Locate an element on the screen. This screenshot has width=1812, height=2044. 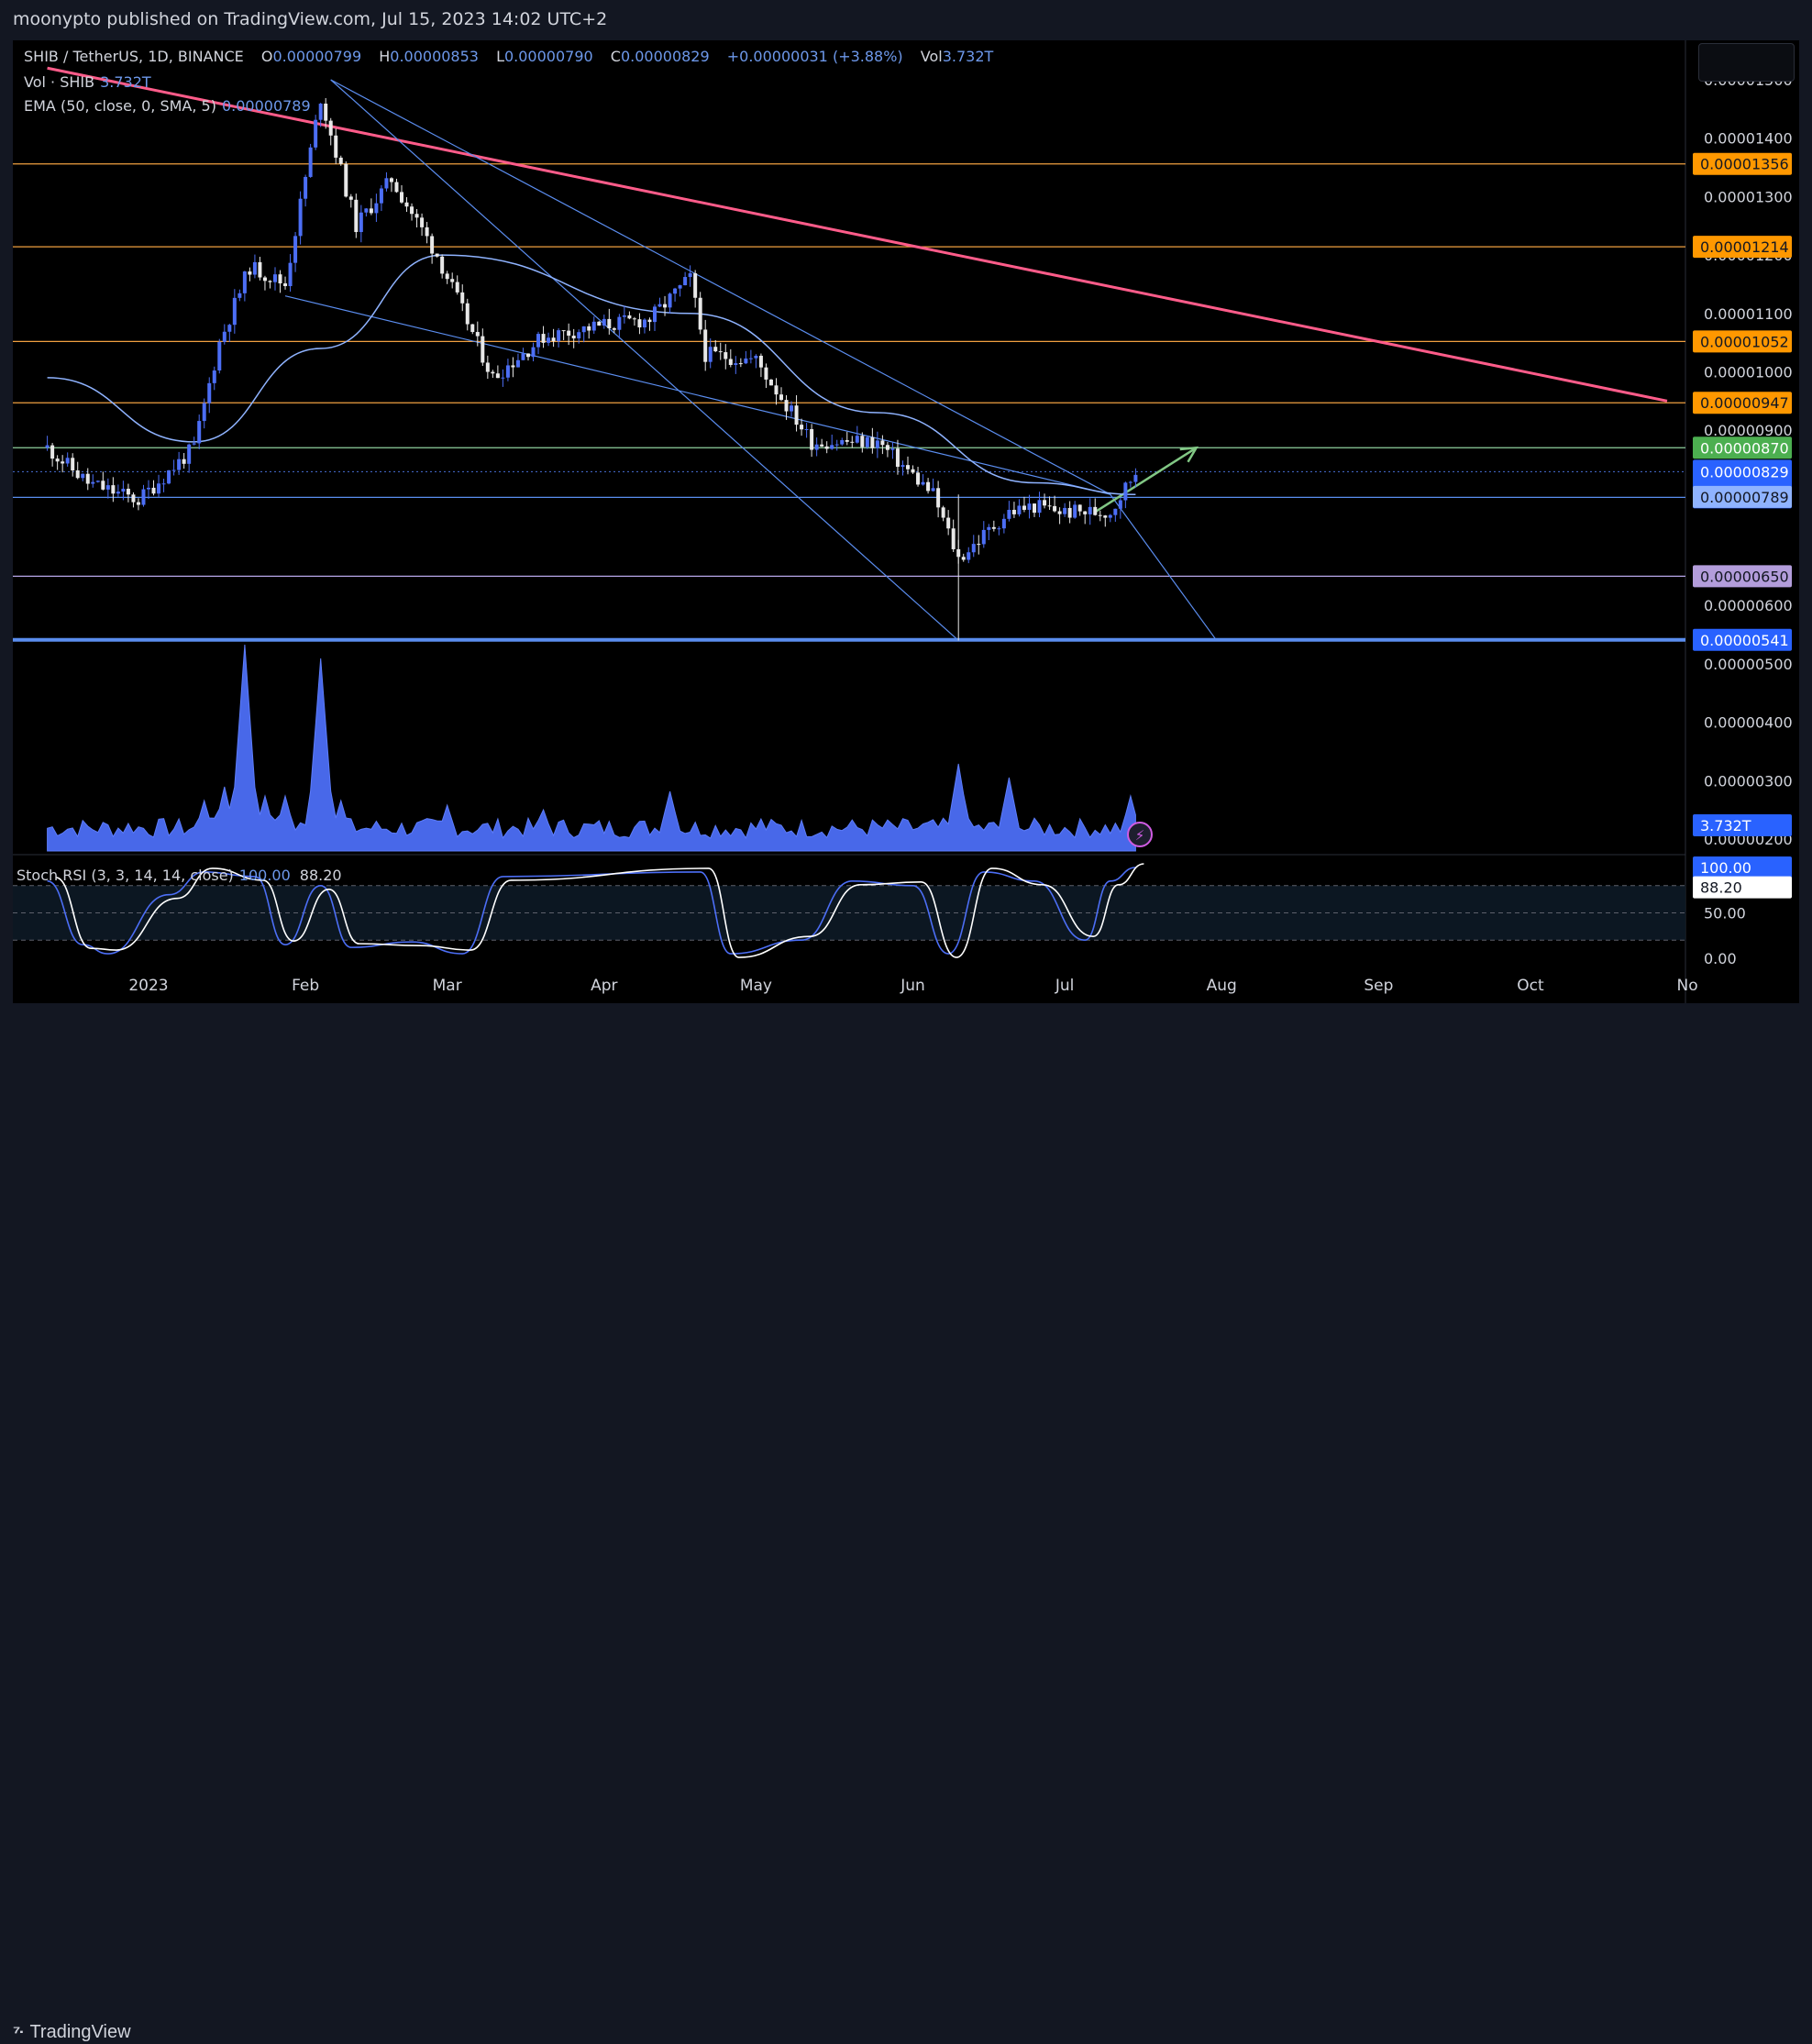
time-tick: 2023 is located at coordinates (148, 986).